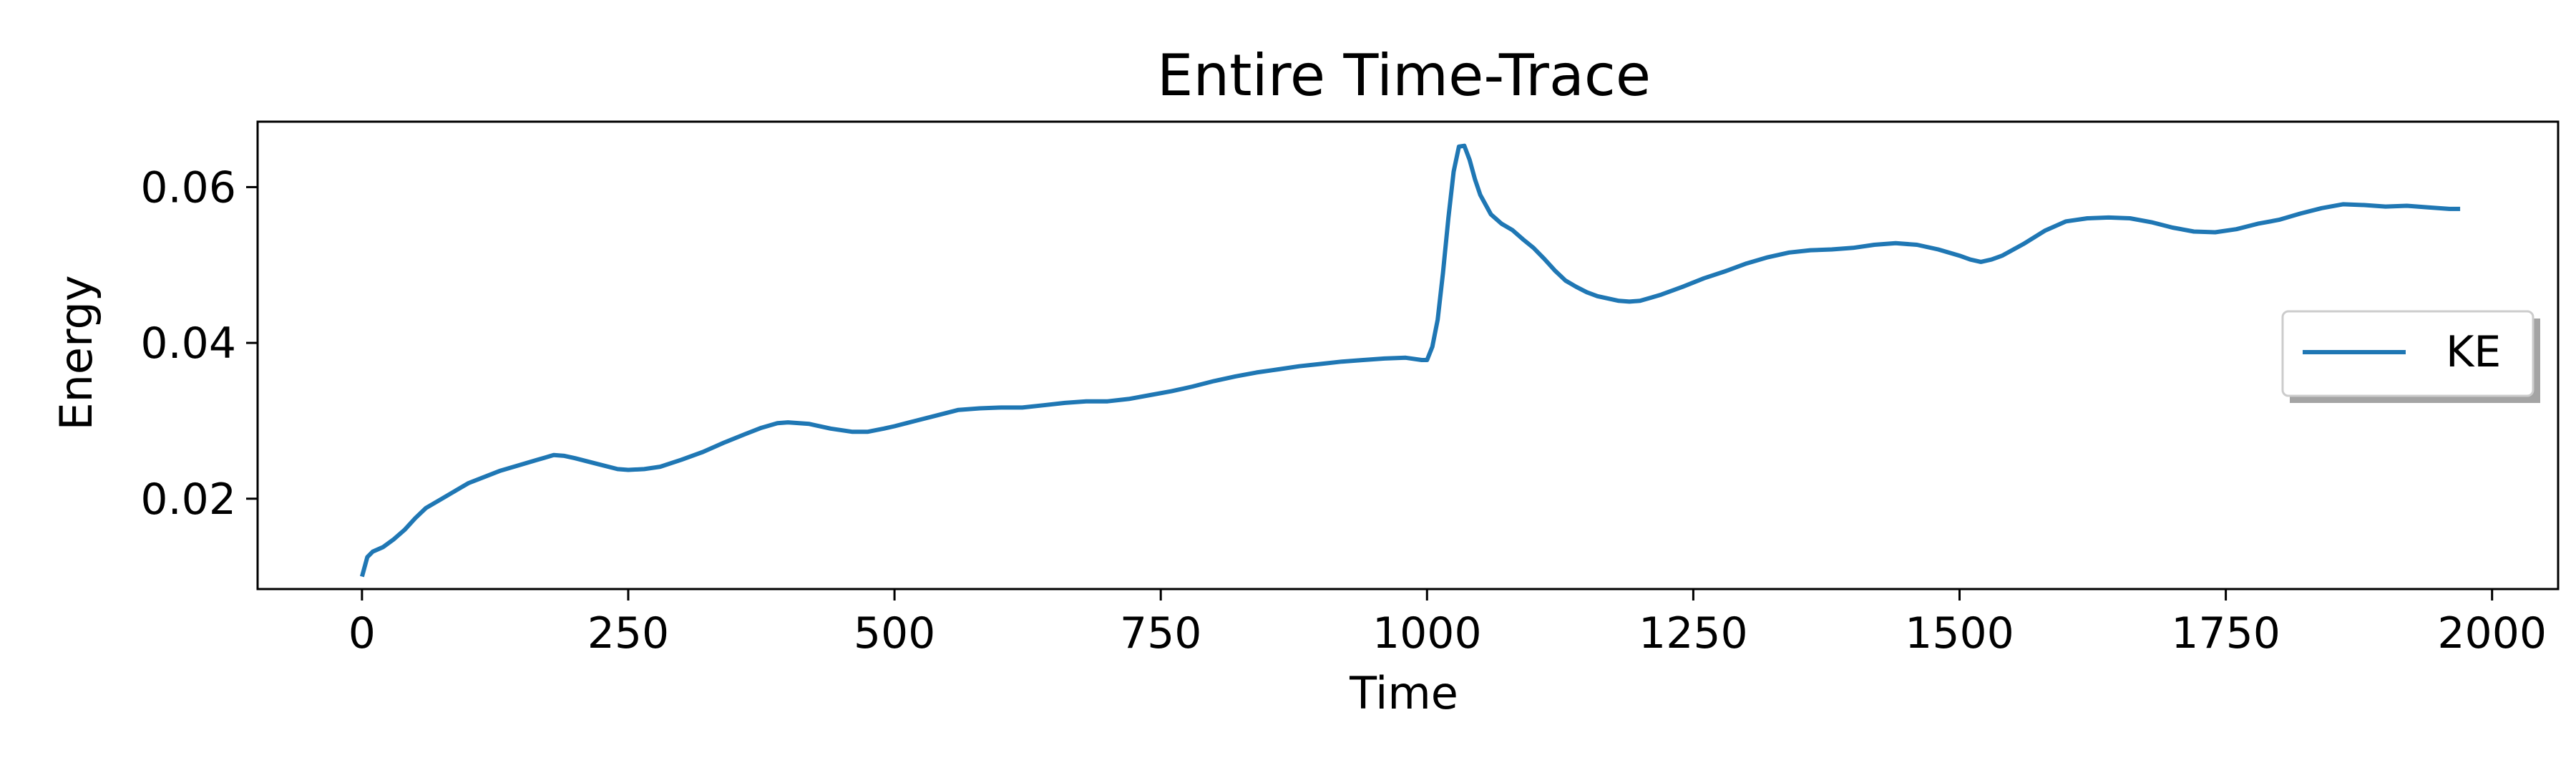 This screenshot has height=773, width=2576. I want to click on x-tick-label-1000: 1000, so click(1427, 633).